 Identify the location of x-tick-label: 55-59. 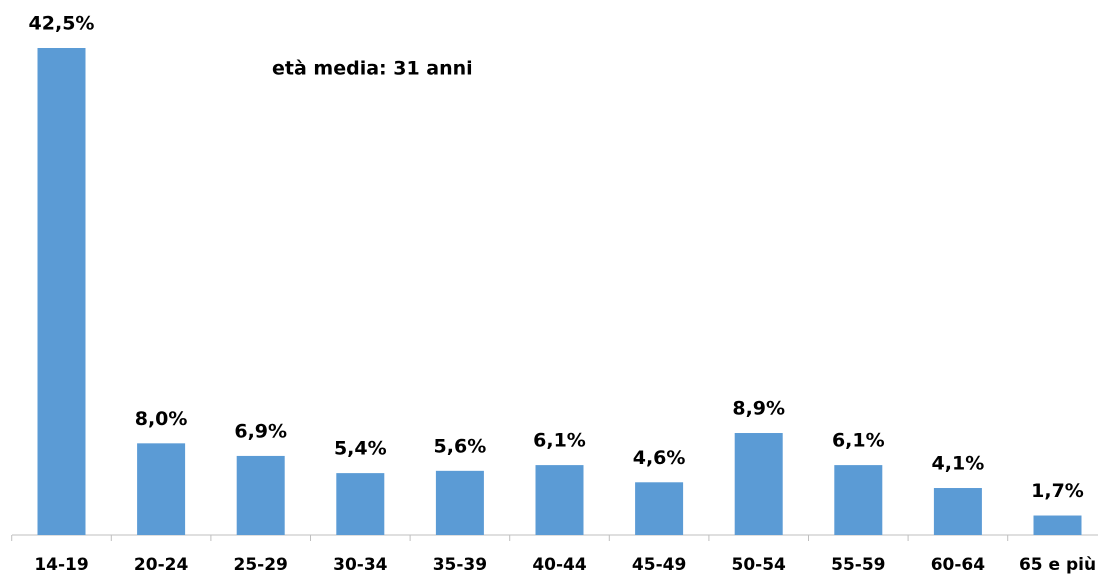
(858, 565).